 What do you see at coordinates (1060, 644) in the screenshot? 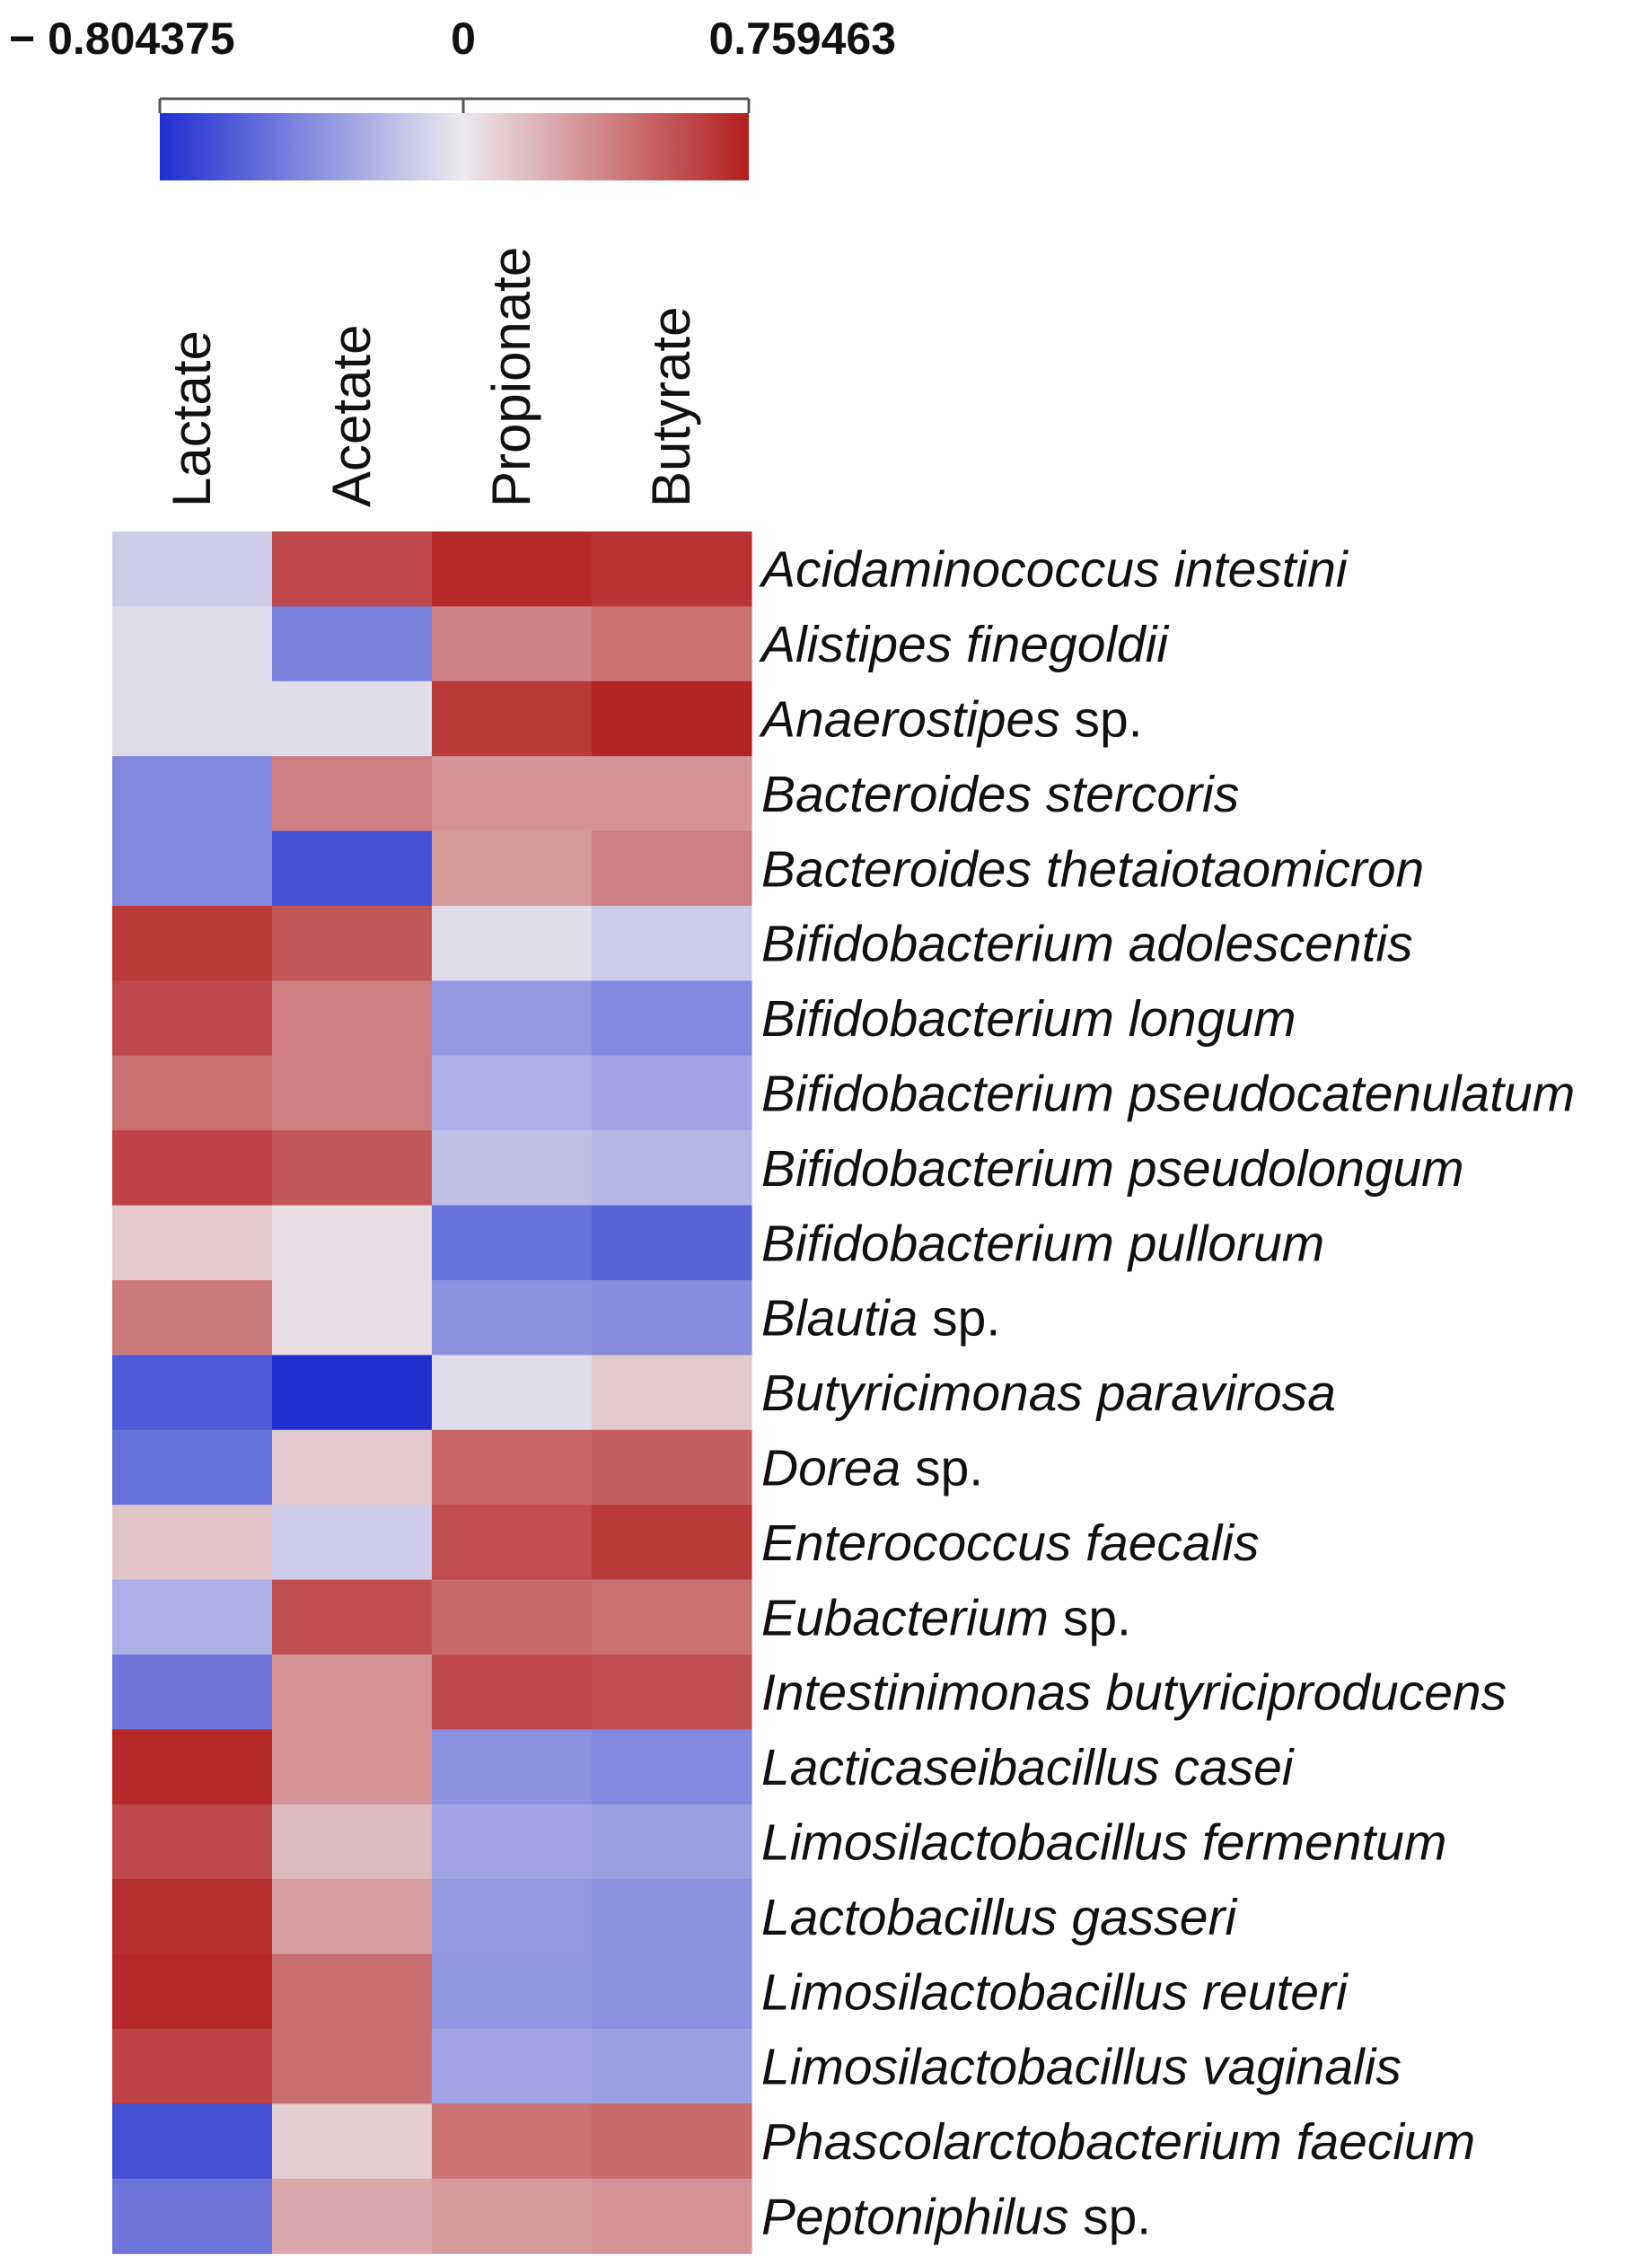
I see `row-label-epithet: finegoldii` at bounding box center [1060, 644].